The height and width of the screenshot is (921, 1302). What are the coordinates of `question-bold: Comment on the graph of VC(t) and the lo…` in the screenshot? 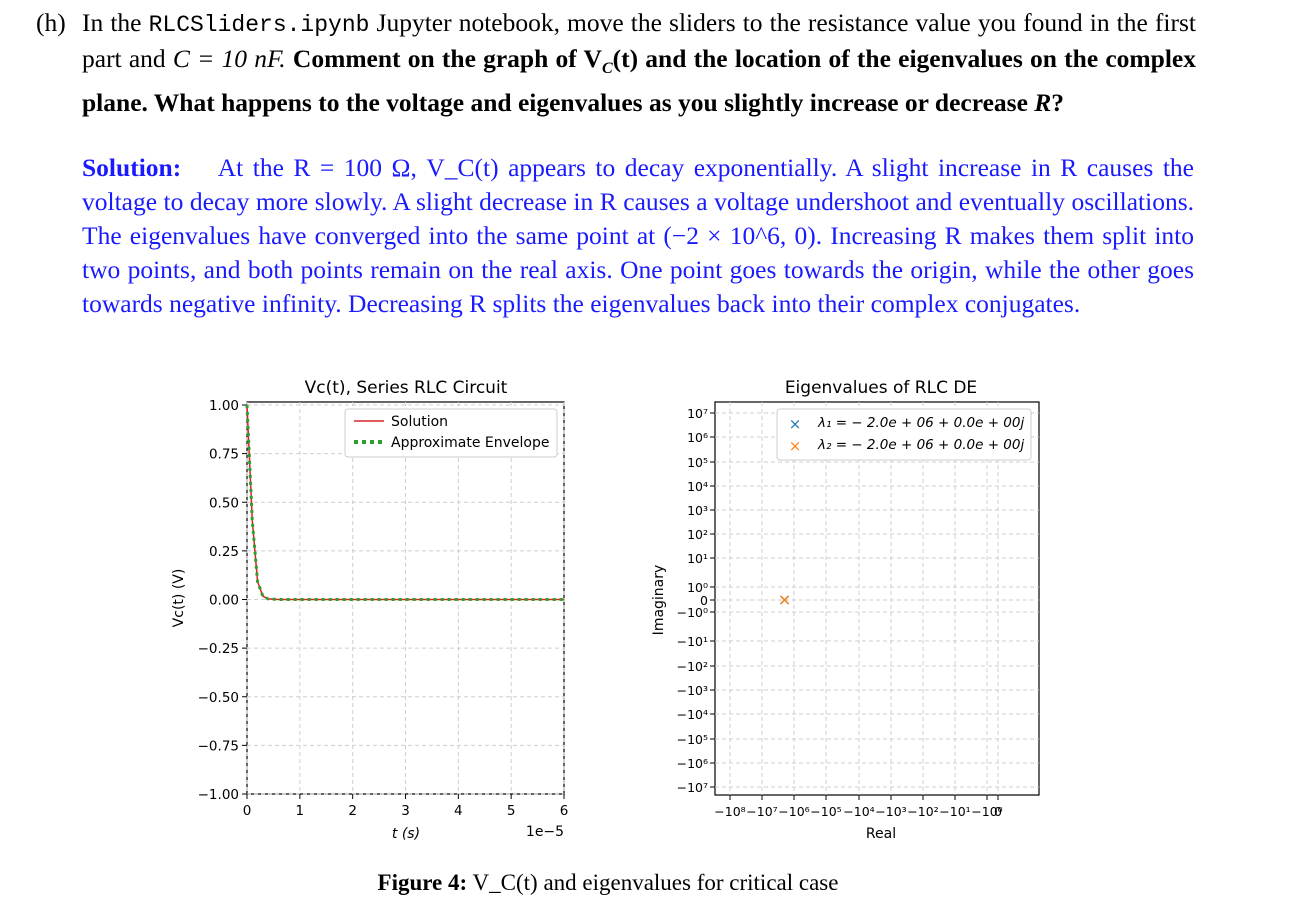 It's located at (639, 81).